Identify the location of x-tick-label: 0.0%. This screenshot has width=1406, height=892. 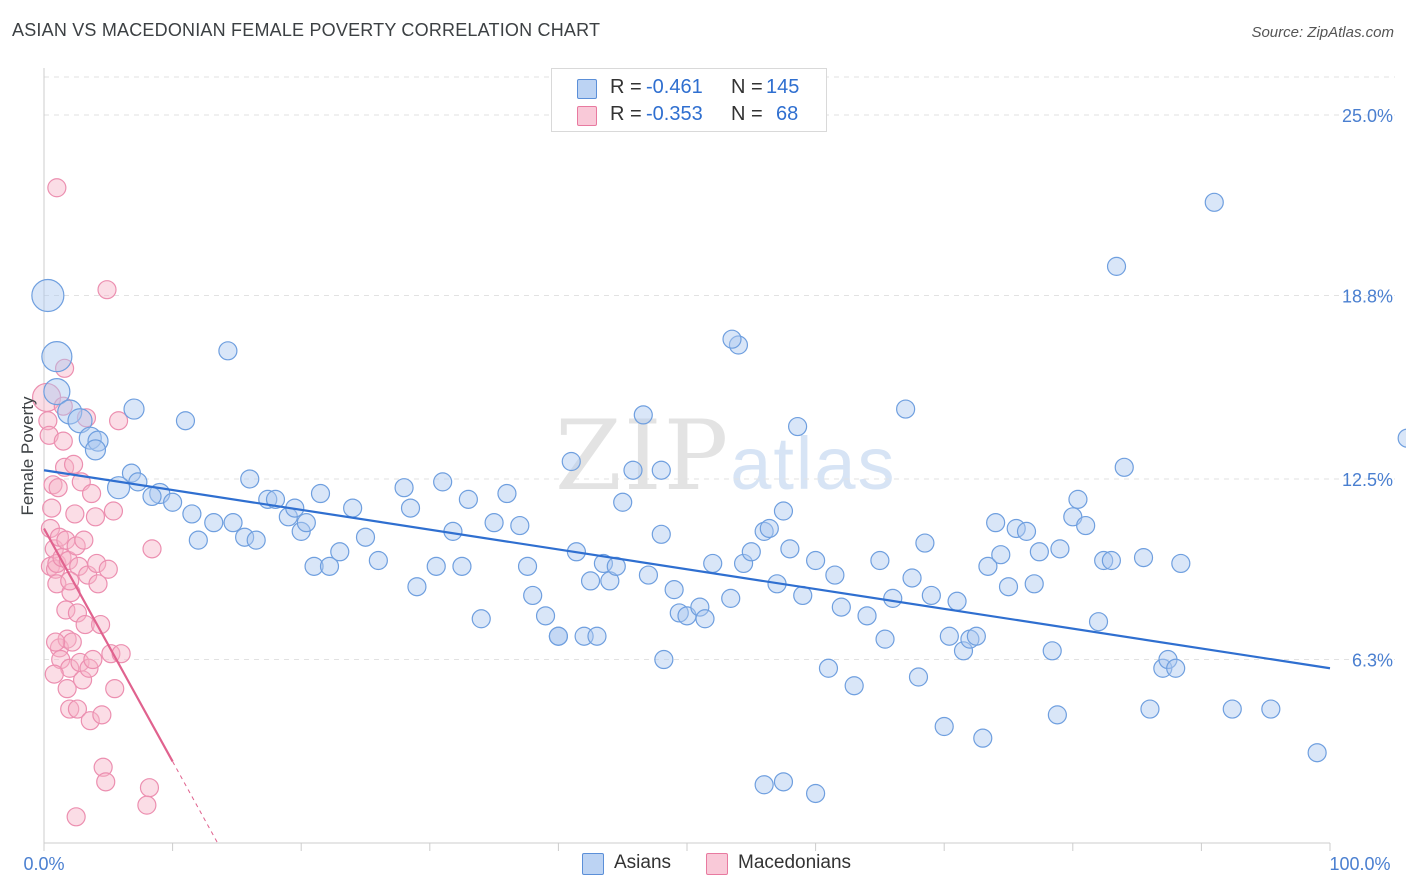
(43, 864).